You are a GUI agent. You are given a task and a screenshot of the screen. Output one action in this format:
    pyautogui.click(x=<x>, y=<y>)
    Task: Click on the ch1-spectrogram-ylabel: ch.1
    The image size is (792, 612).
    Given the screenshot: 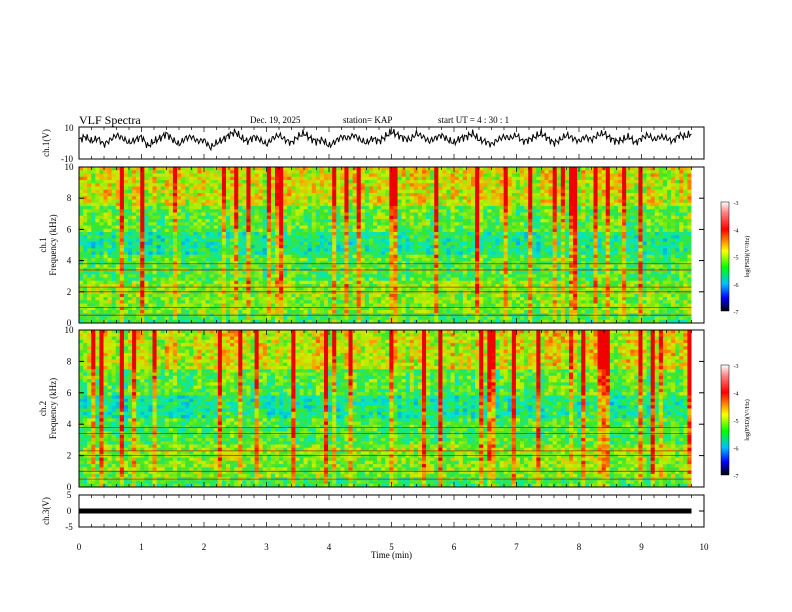 What is the action you would take?
    pyautogui.click(x=43, y=244)
    